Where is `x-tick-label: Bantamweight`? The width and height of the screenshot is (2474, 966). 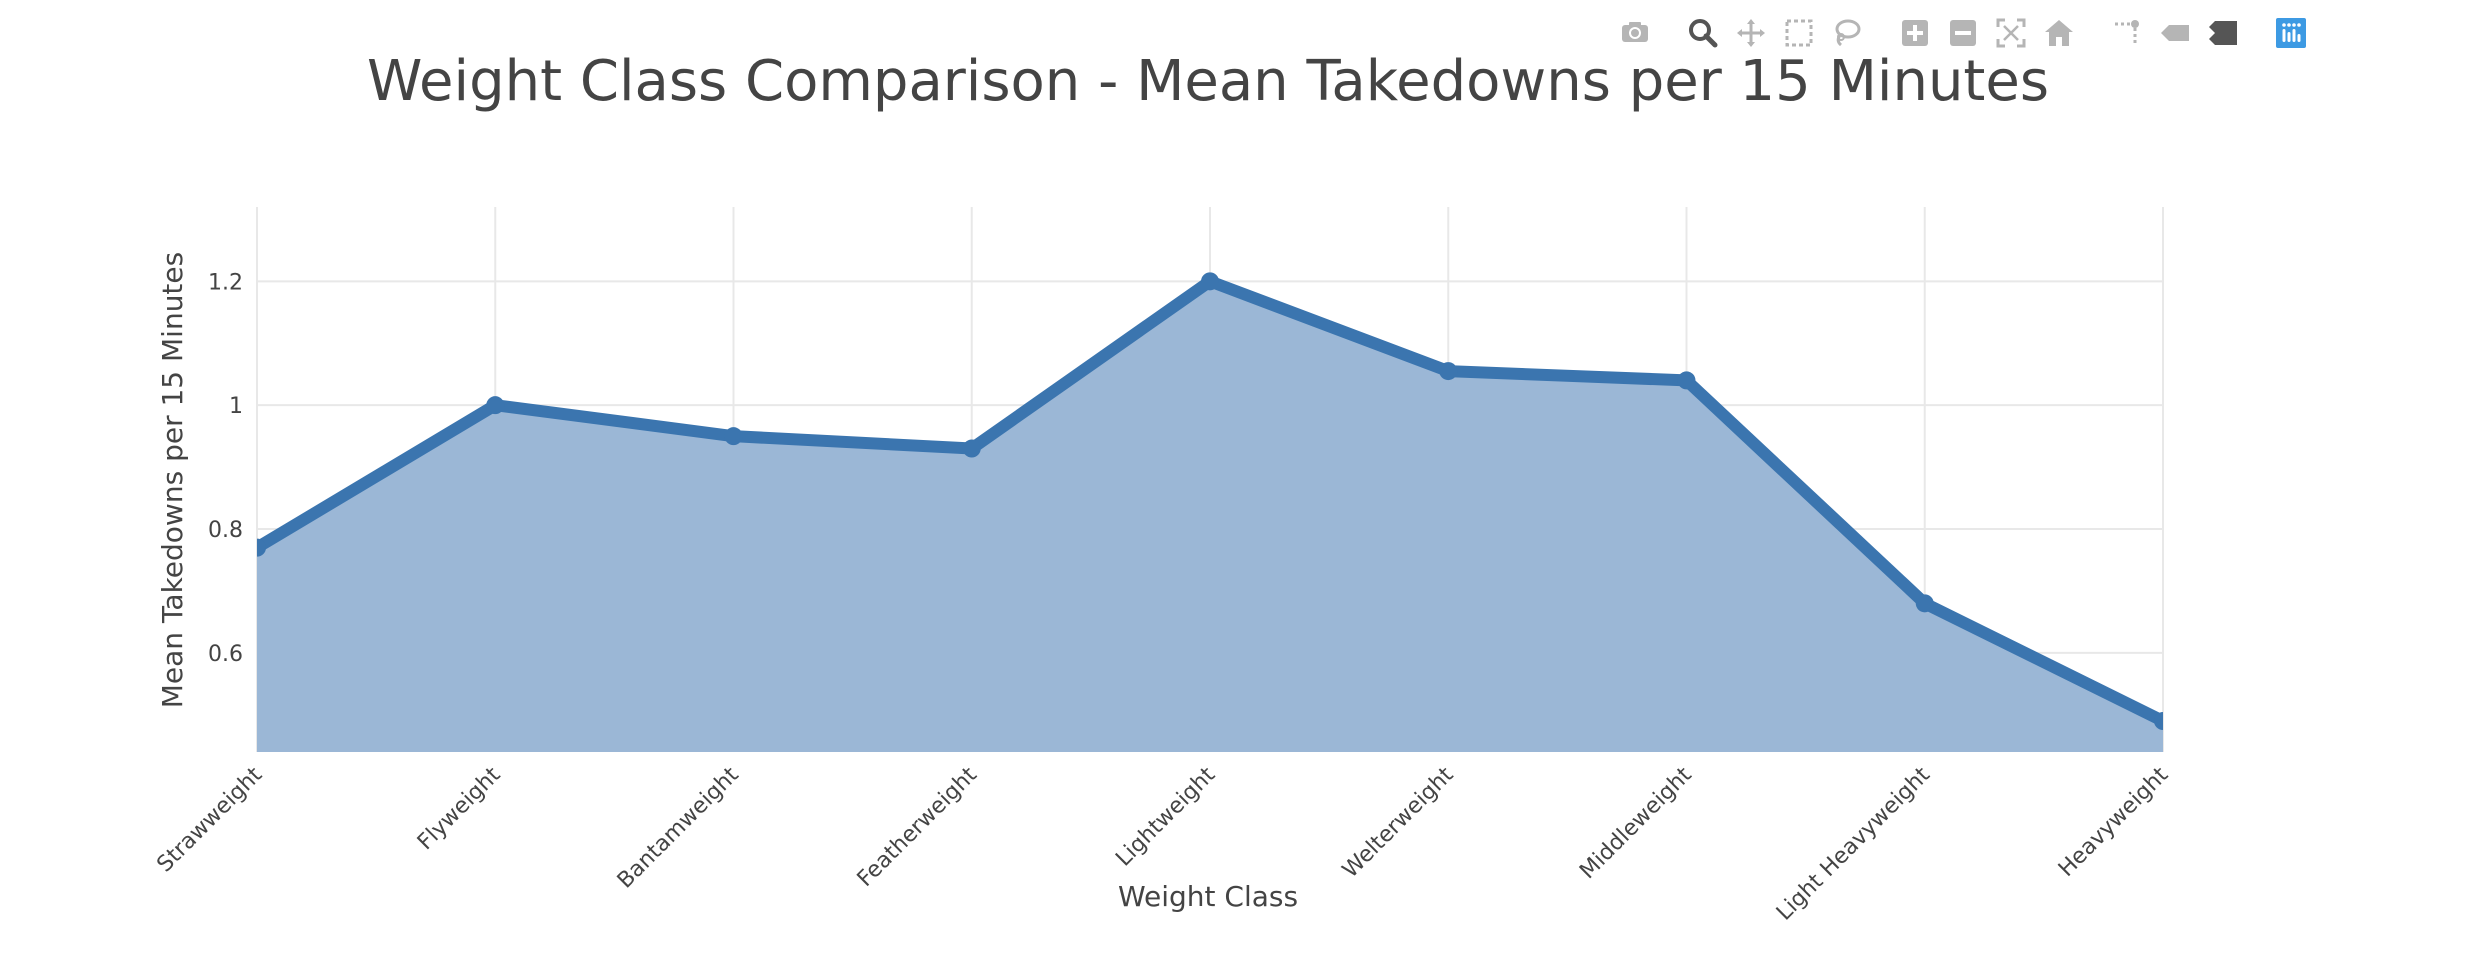 x-tick-label: Bantamweight is located at coordinates (678, 827).